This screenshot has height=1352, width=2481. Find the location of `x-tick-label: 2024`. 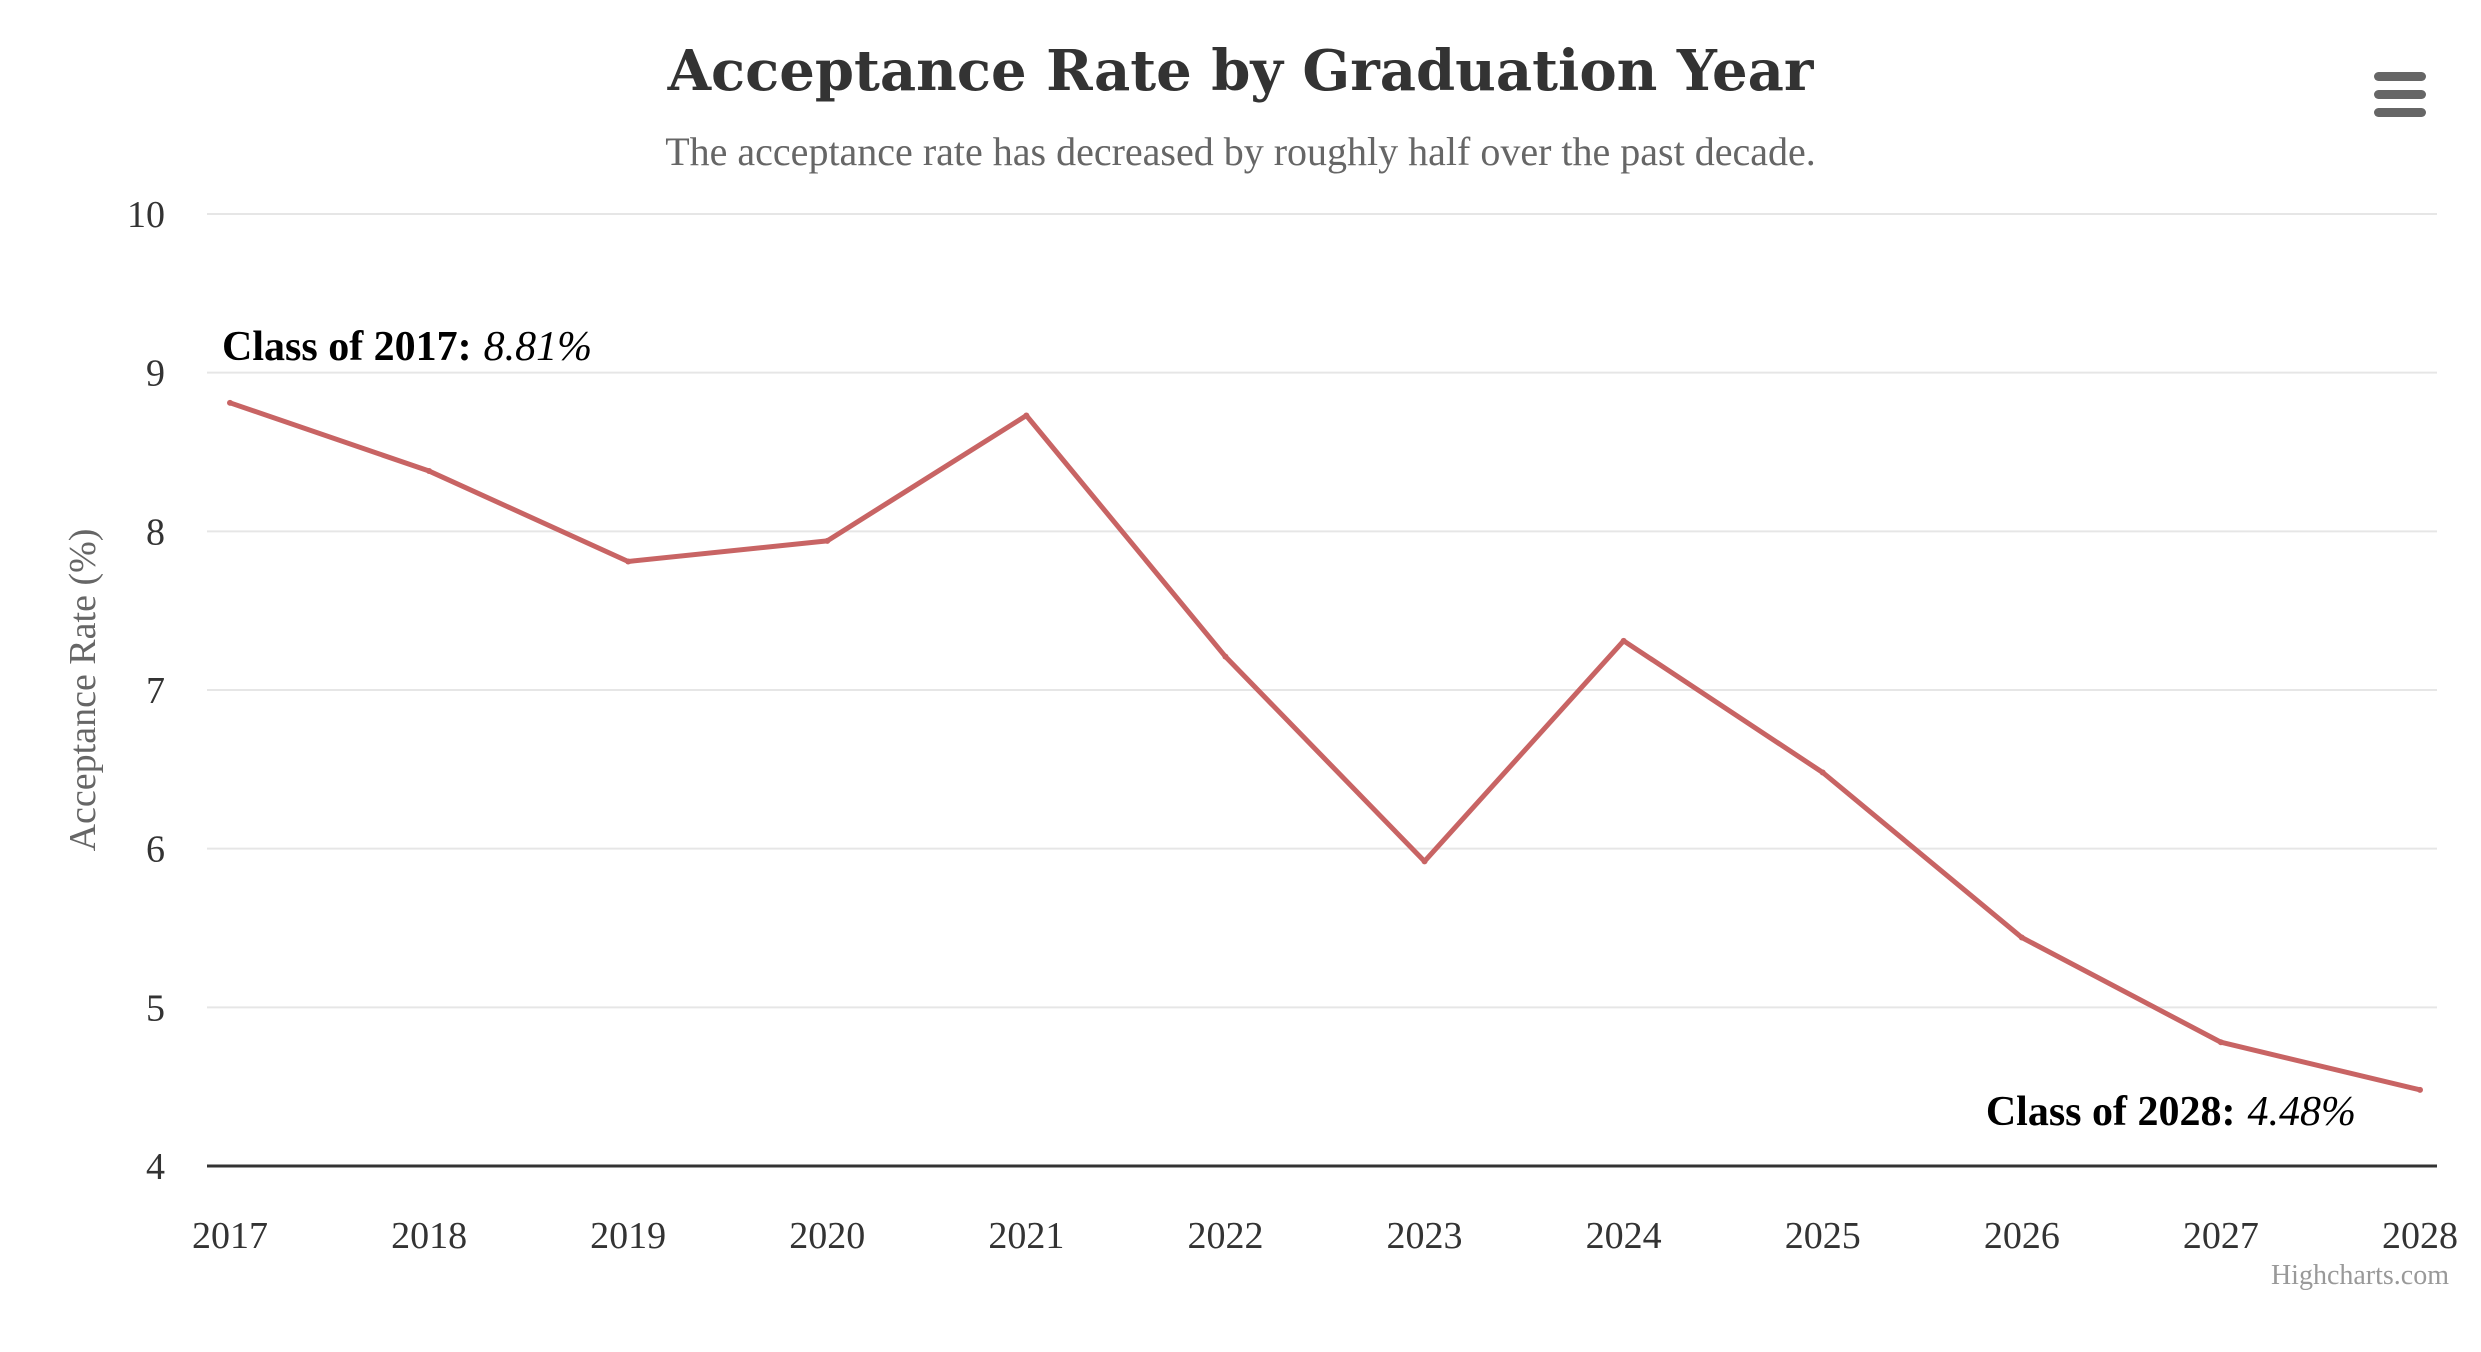

x-tick-label: 2024 is located at coordinates (1624, 1236).